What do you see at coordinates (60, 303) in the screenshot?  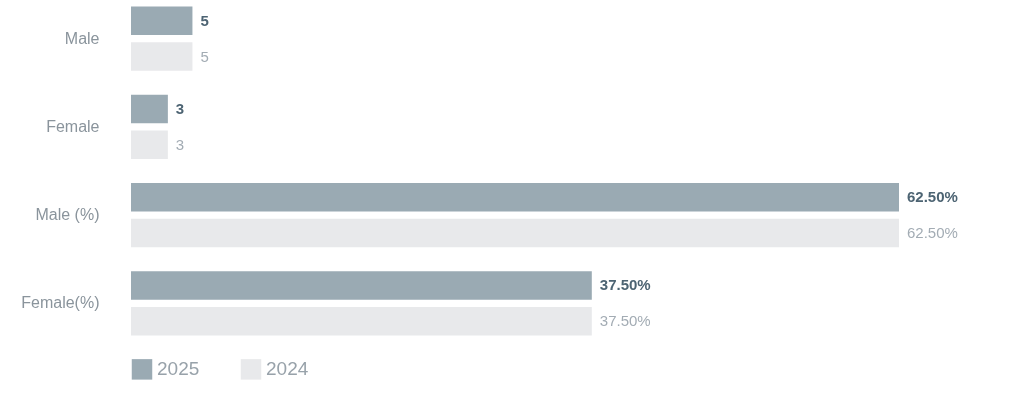 I see `y-tick-label: Female(%)` at bounding box center [60, 303].